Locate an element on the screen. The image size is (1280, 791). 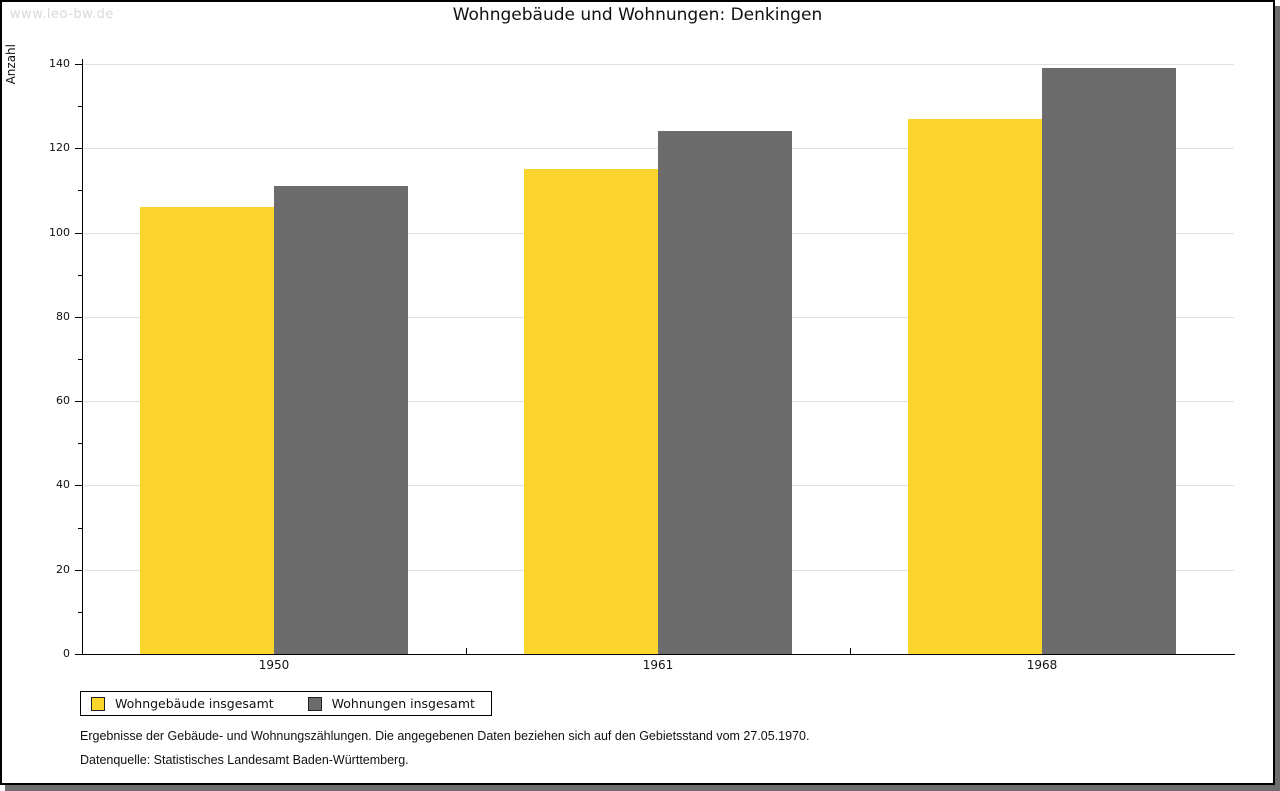
watermark: www.leo-bw.de is located at coordinates (62, 14).